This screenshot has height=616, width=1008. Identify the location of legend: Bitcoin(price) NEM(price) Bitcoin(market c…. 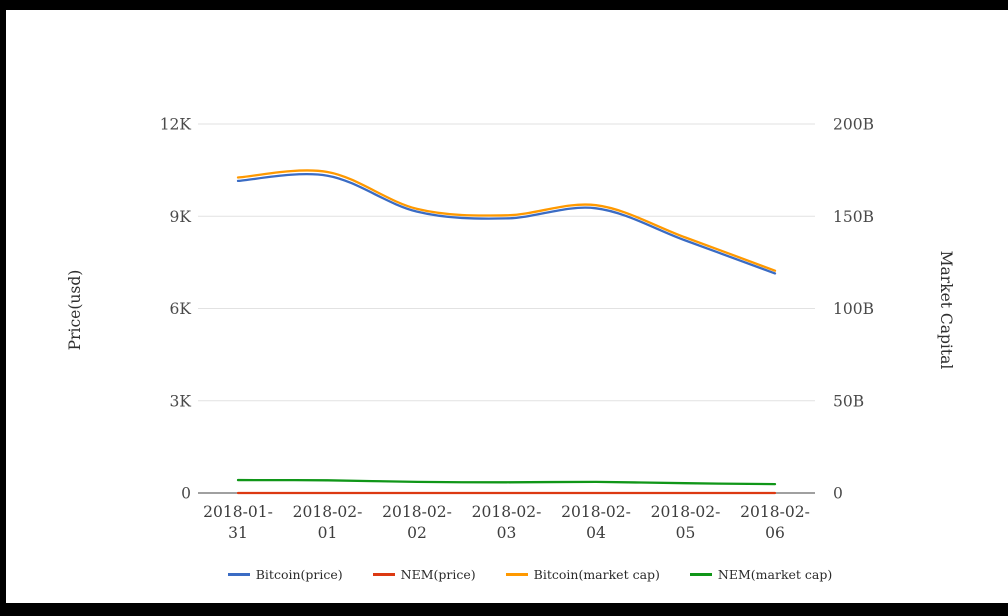
(530, 574).